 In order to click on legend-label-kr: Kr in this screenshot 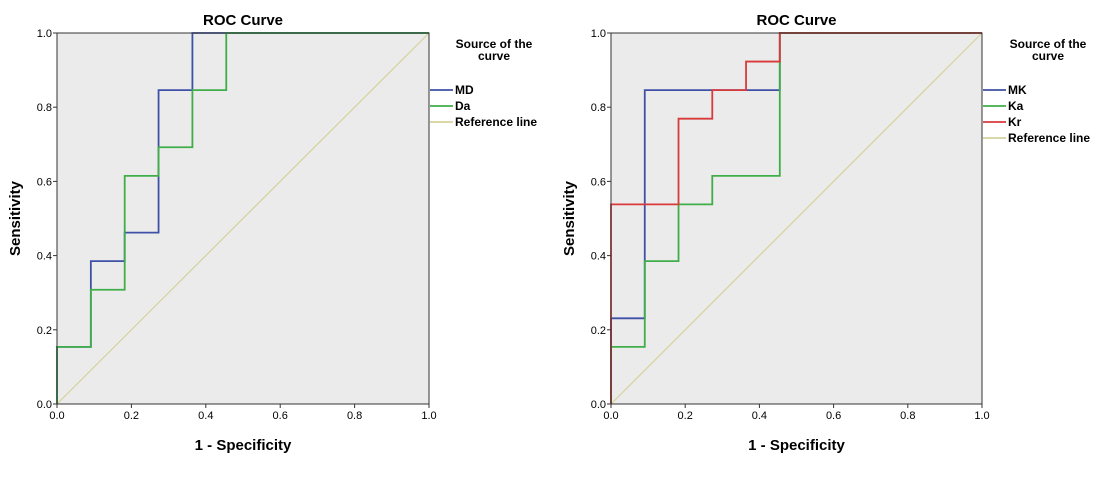, I will do `click(1015, 122)`.